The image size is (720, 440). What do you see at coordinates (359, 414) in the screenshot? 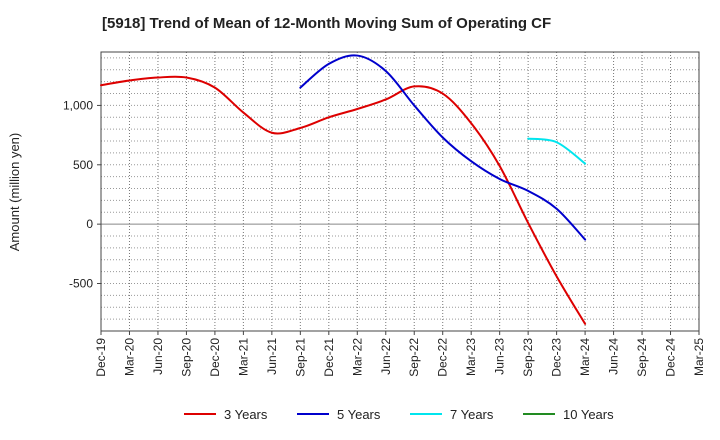
I see `legend-label: 5 Years` at bounding box center [359, 414].